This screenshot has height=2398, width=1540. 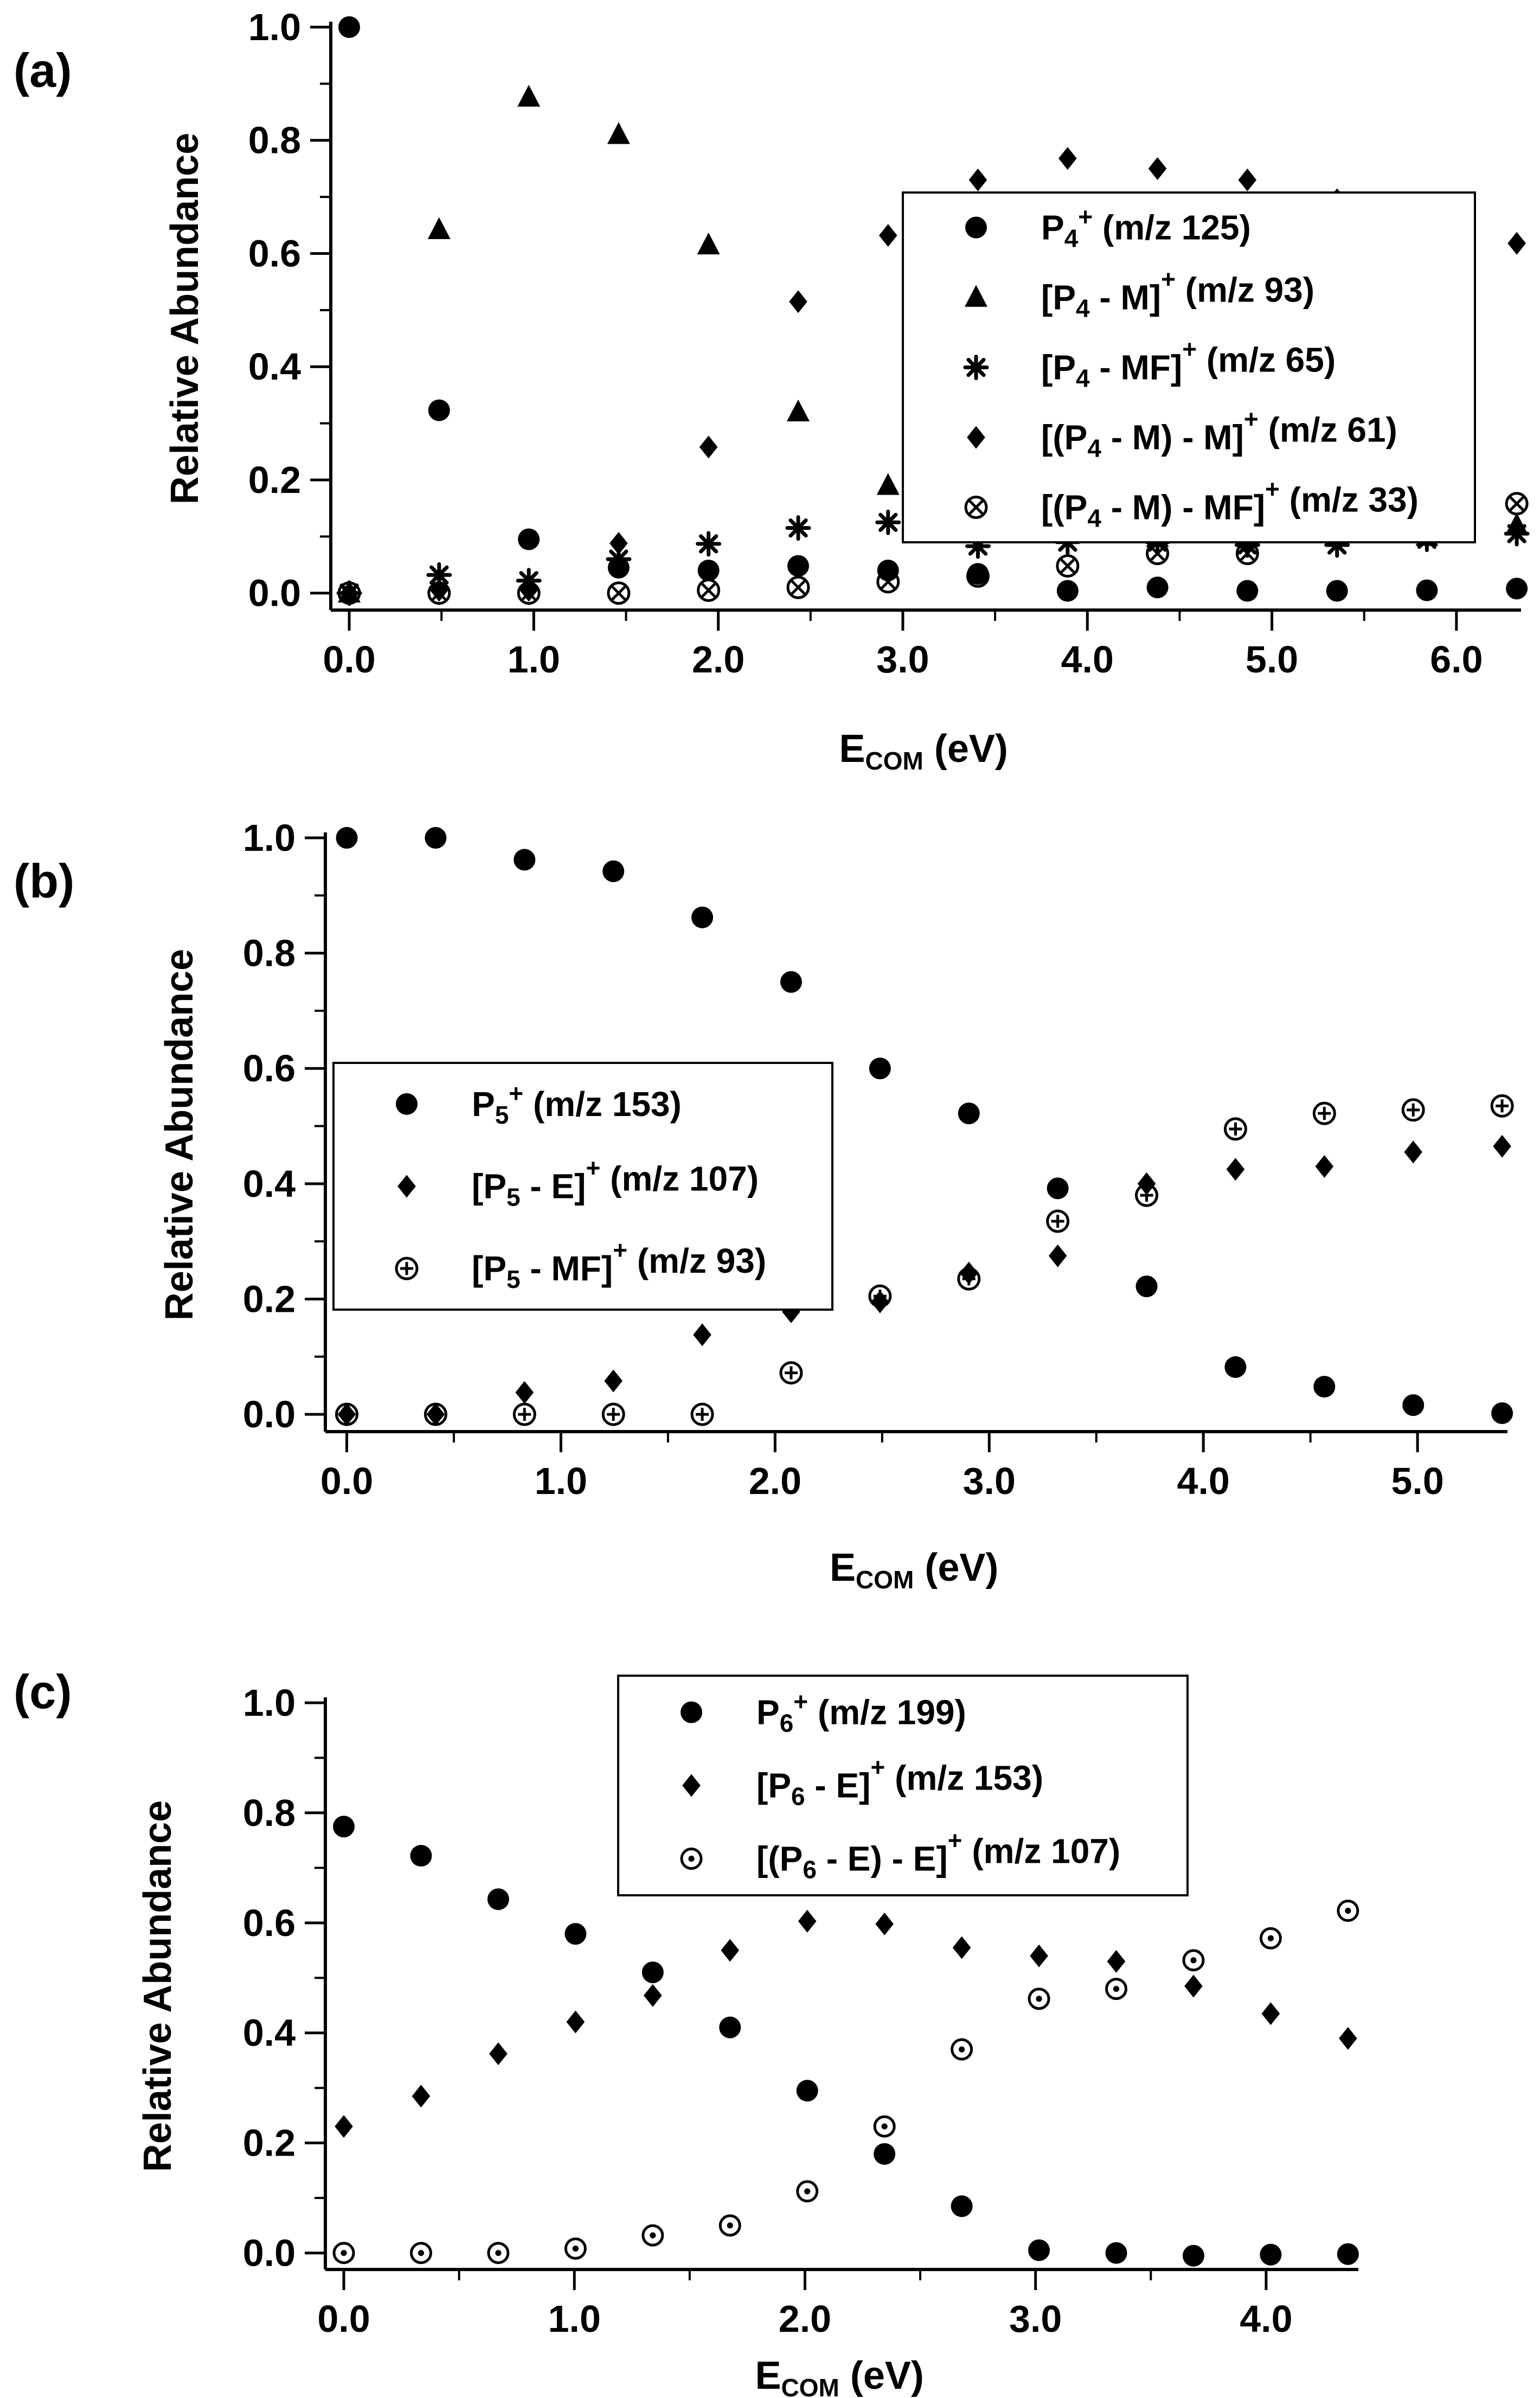 I want to click on legend-marker-dot, so click(x=691, y=1858).